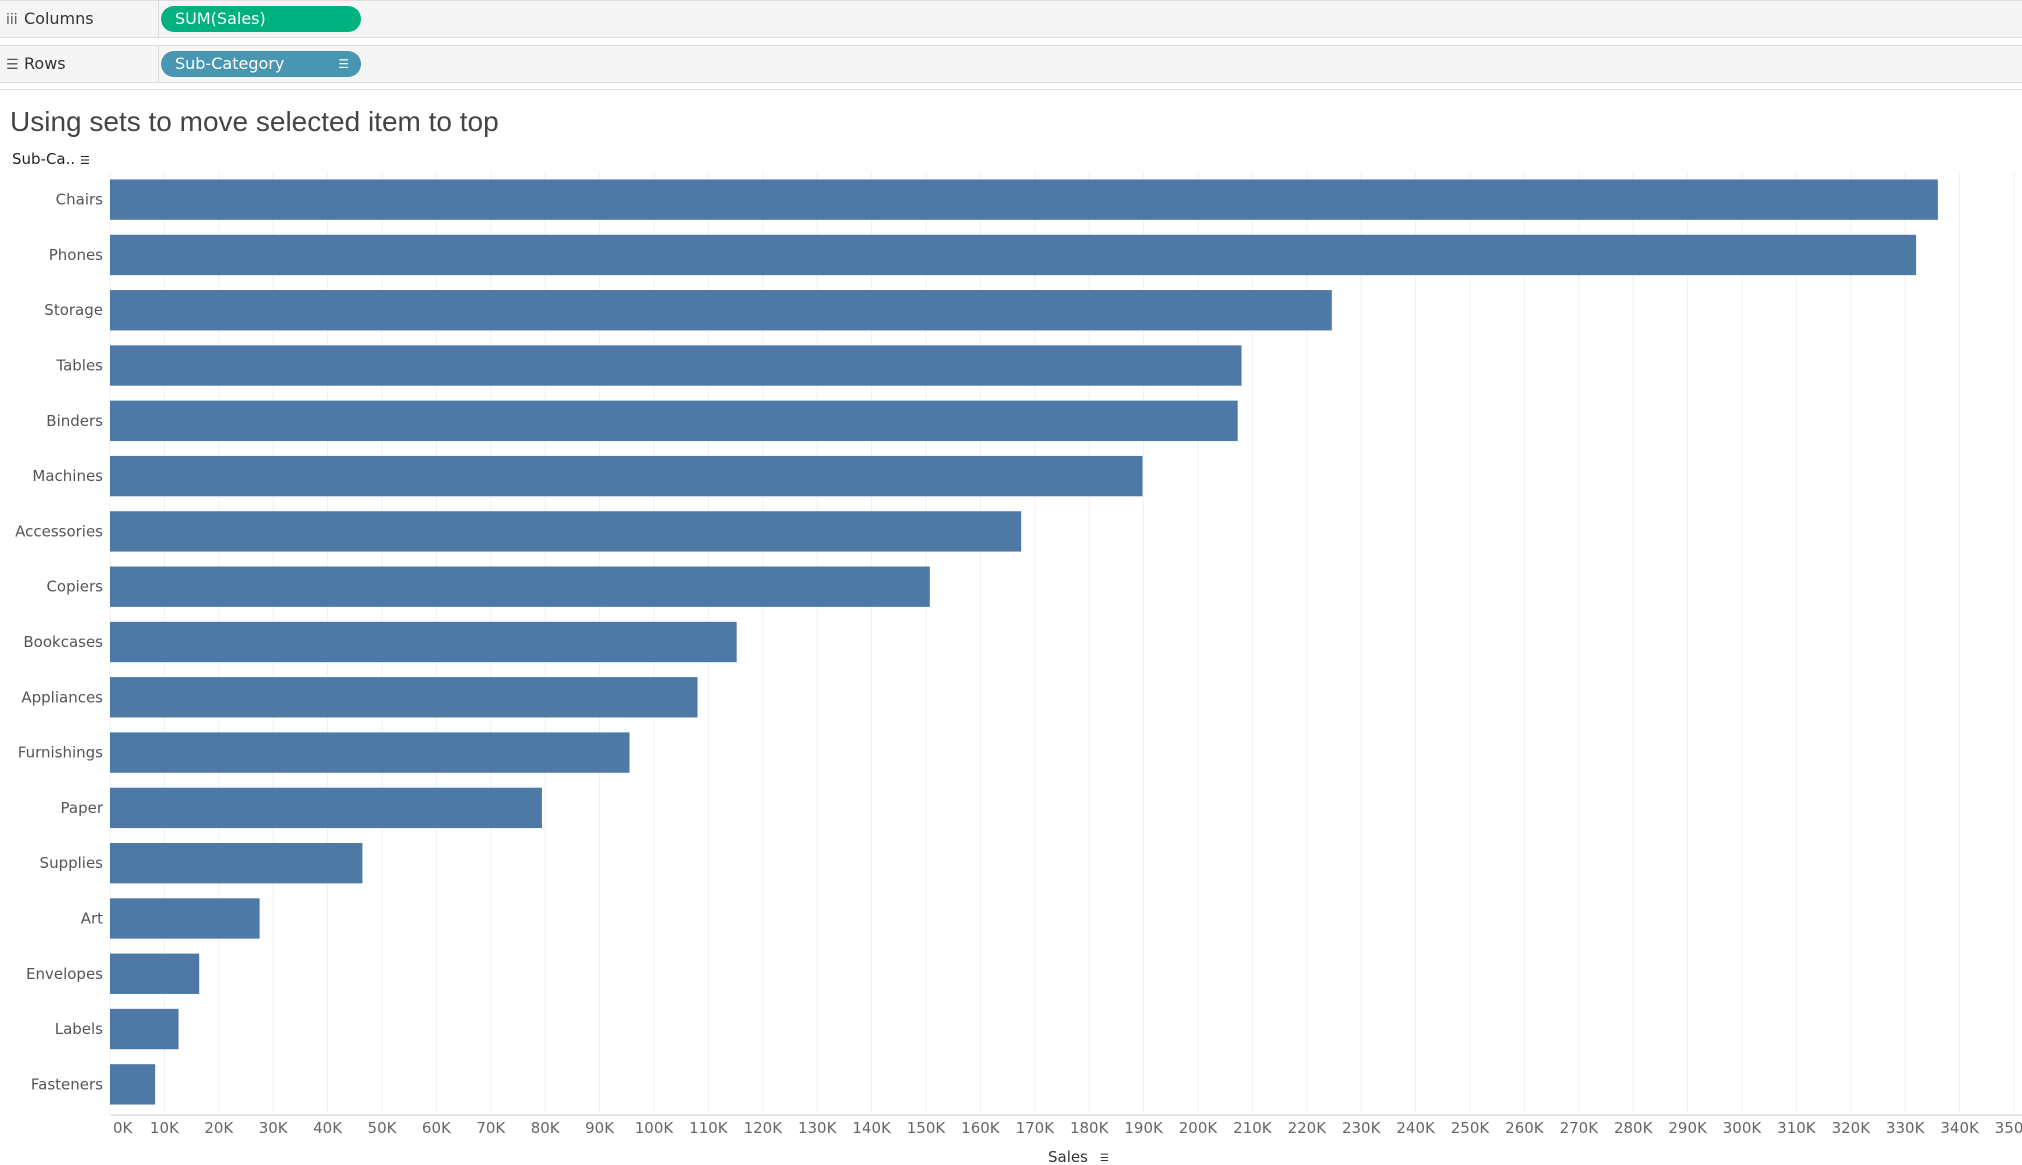  I want to click on bar-chairs, so click(1024, 199).